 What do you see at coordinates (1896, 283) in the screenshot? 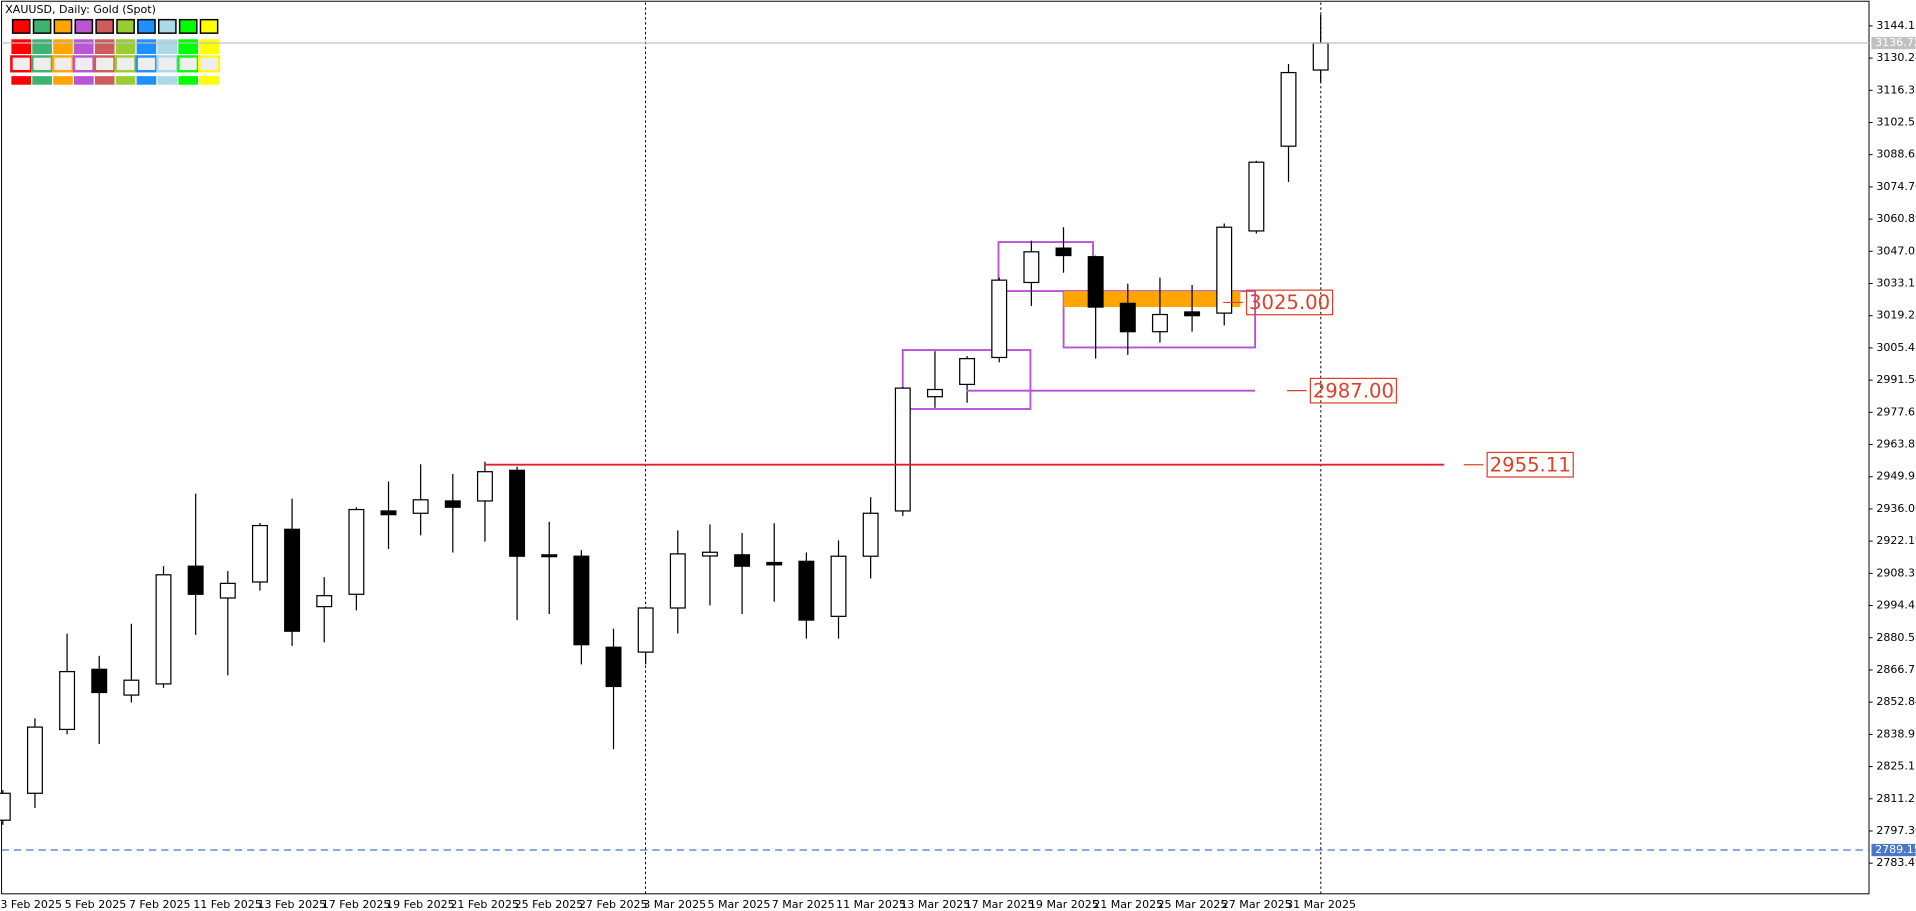
I see `y-tick-label: 3033.15` at bounding box center [1896, 283].